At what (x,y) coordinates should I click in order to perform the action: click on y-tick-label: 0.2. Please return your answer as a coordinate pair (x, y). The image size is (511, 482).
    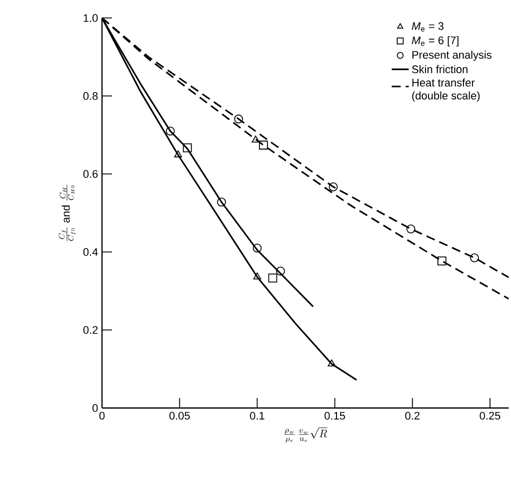
    Looking at the image, I should click on (90, 330).